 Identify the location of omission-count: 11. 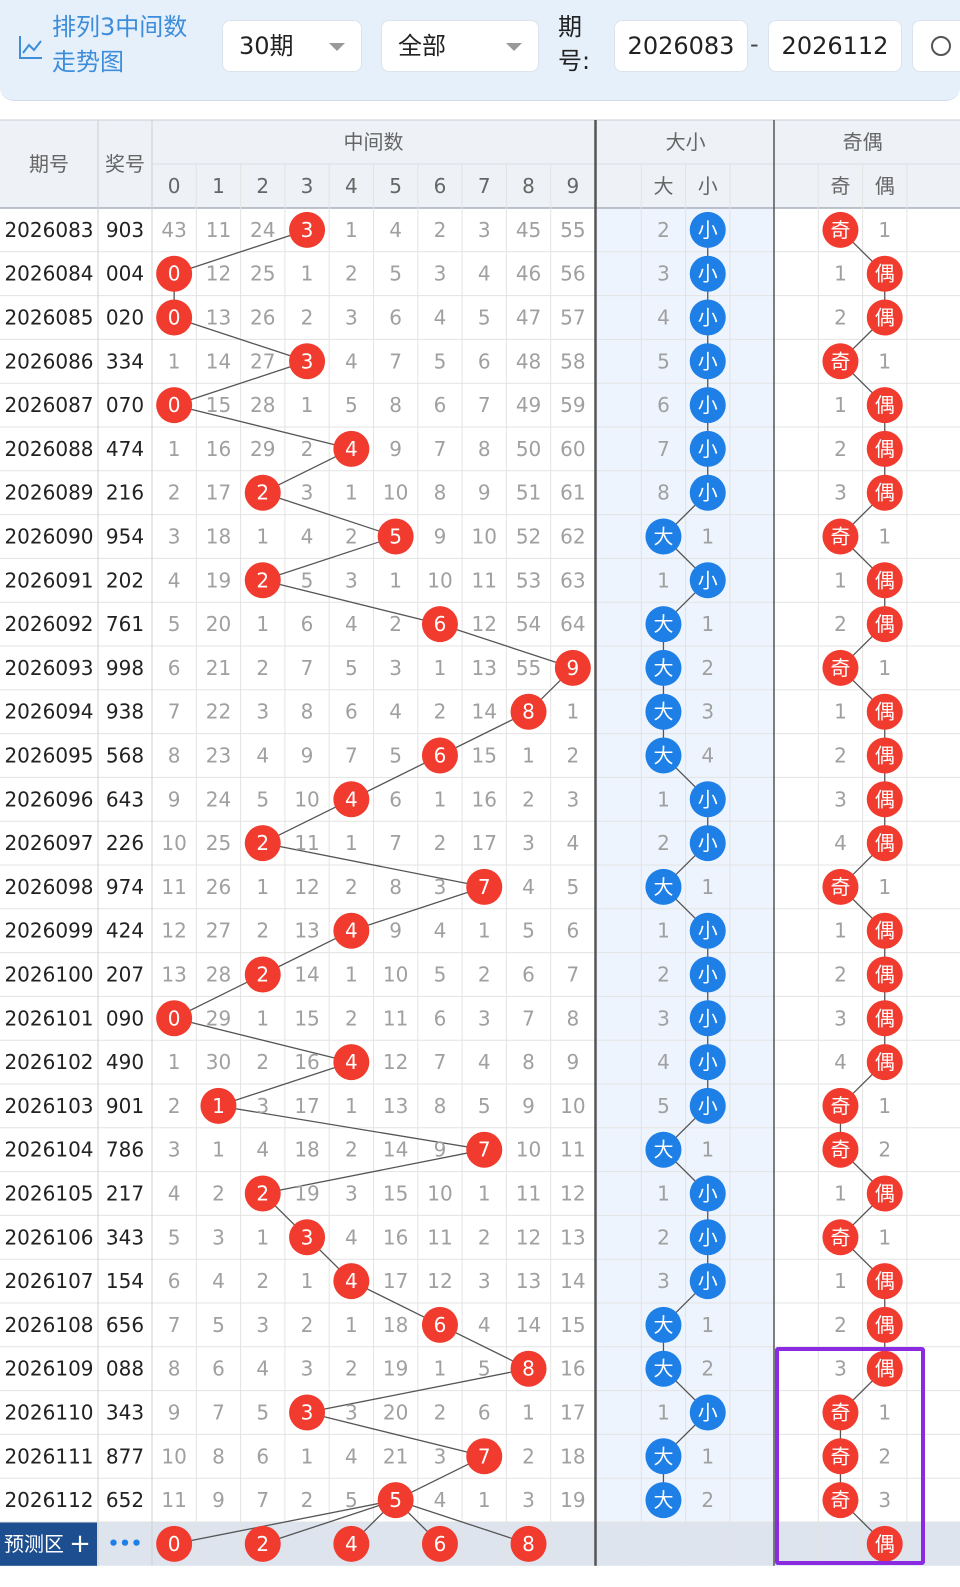
(306, 843).